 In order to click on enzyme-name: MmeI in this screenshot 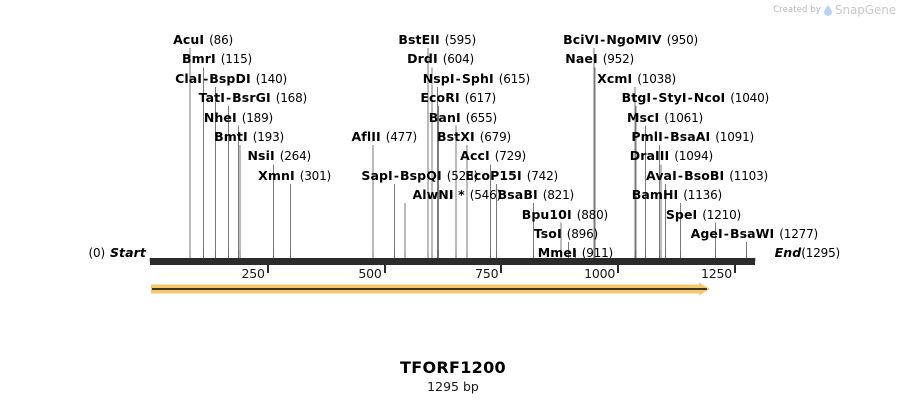, I will do `click(557, 253)`.